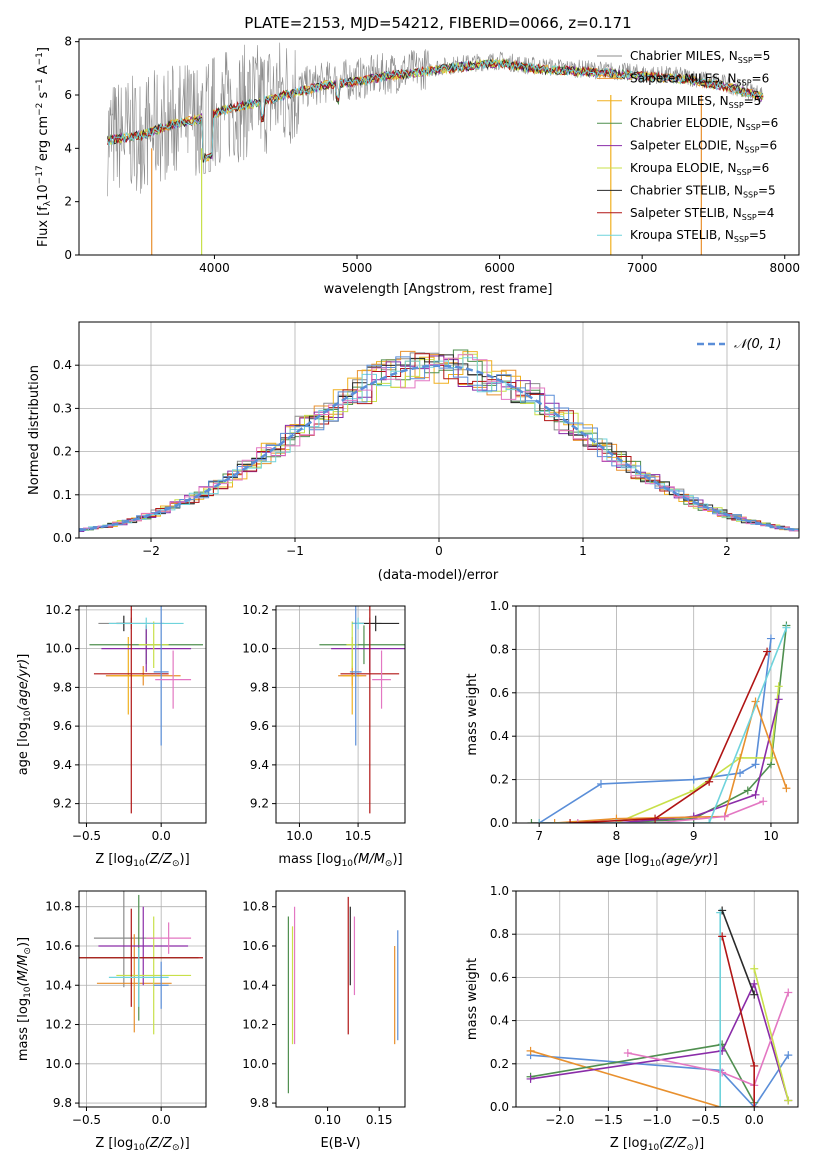 This screenshot has height=1170, width=819. What do you see at coordinates (695, 102) in the screenshot?
I see `legend-label: Kroupa MILES, NSSP=5` at bounding box center [695, 102].